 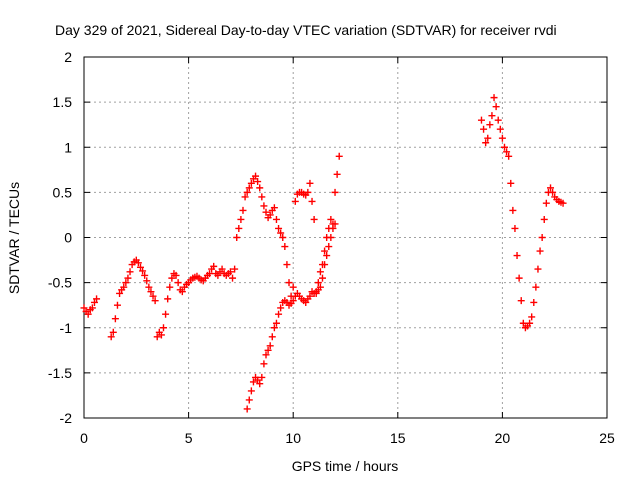 What do you see at coordinates (14, 238) in the screenshot?
I see `y-axis-title: SDTVAR / TECUs` at bounding box center [14, 238].